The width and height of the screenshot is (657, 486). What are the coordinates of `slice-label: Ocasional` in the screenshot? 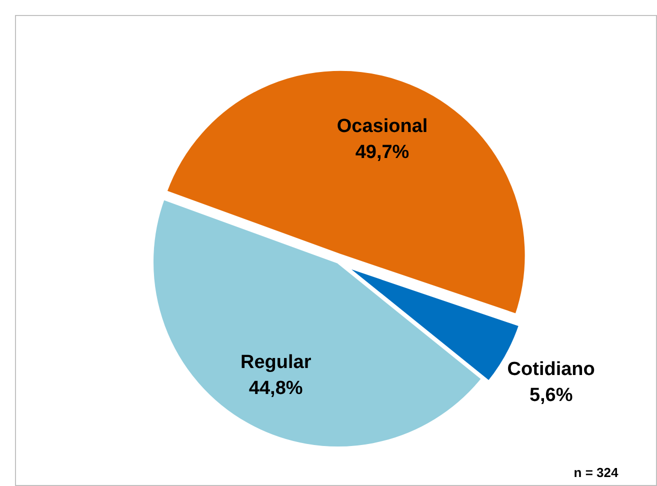 It's located at (382, 127).